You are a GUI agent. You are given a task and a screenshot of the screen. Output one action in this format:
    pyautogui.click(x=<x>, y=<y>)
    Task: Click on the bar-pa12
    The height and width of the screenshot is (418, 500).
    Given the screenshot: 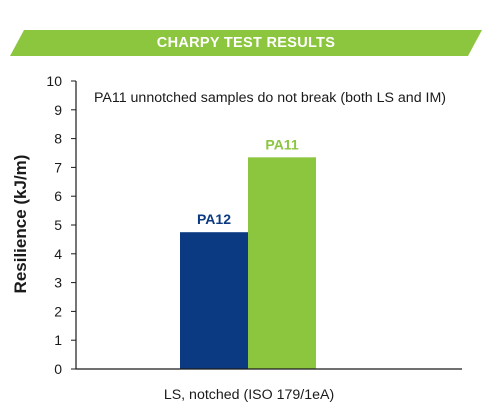 What is the action you would take?
    pyautogui.click(x=214, y=300)
    